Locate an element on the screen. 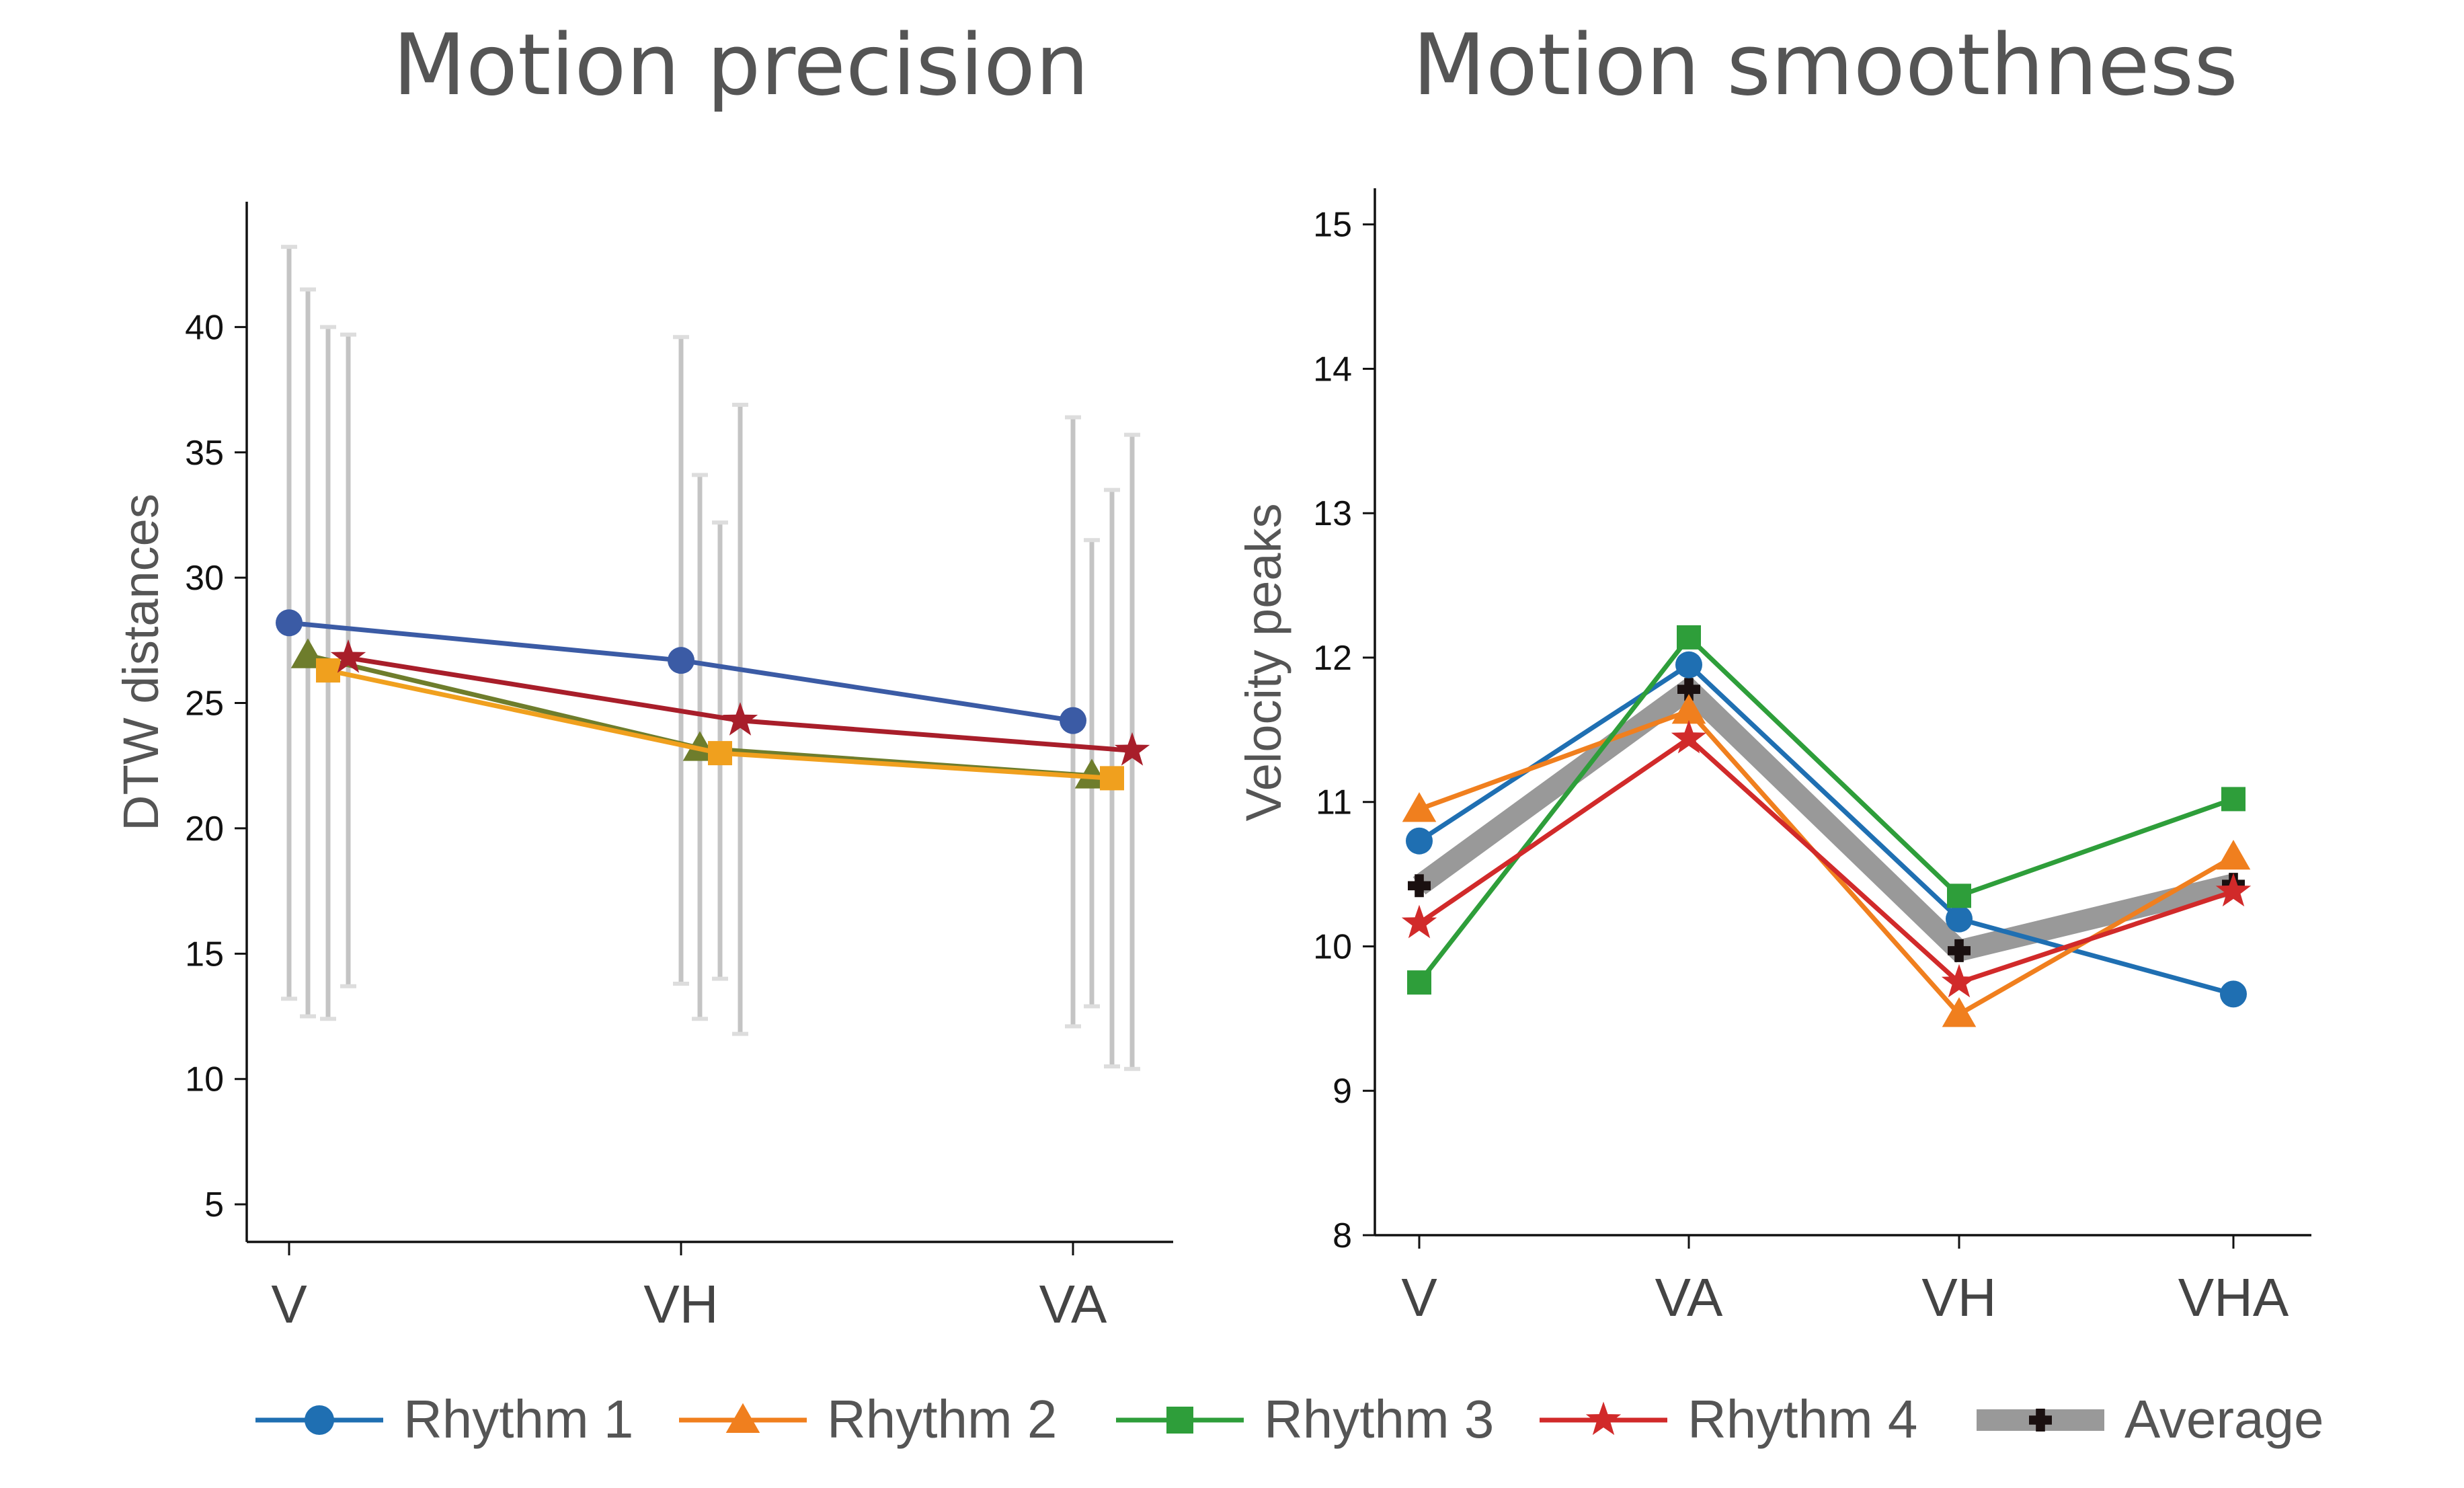 This screenshot has width=2464, height=1488. precision-point-rhythm-3-vh is located at coordinates (720, 753).